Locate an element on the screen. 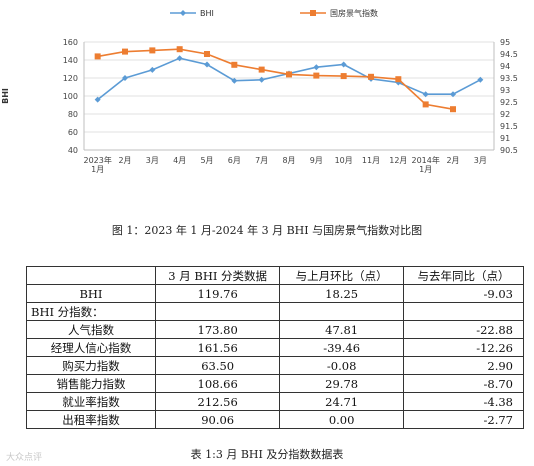 The image size is (534, 466). x-tick-label: 6月 is located at coordinates (234, 160).